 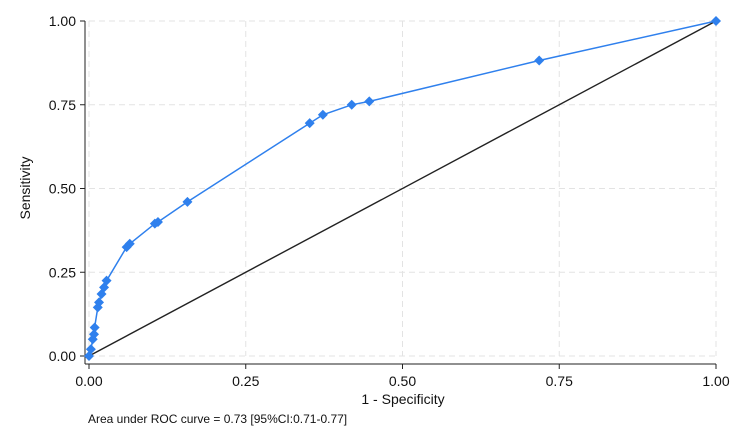 I want to click on x-tick-label: 0.50, so click(x=402, y=381).